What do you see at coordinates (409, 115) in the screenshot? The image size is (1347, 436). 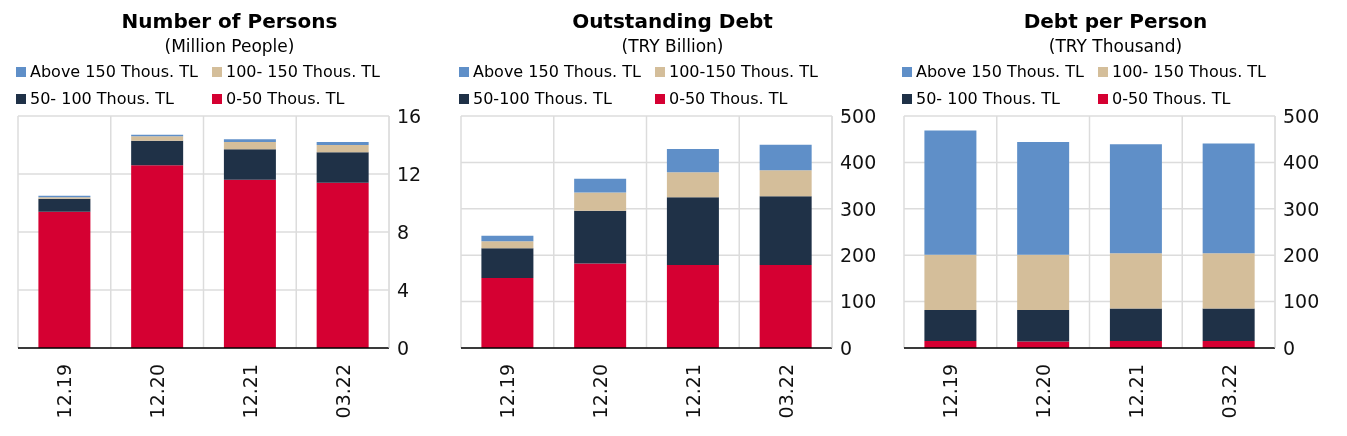 I see `y-tick-label: 16` at bounding box center [409, 115].